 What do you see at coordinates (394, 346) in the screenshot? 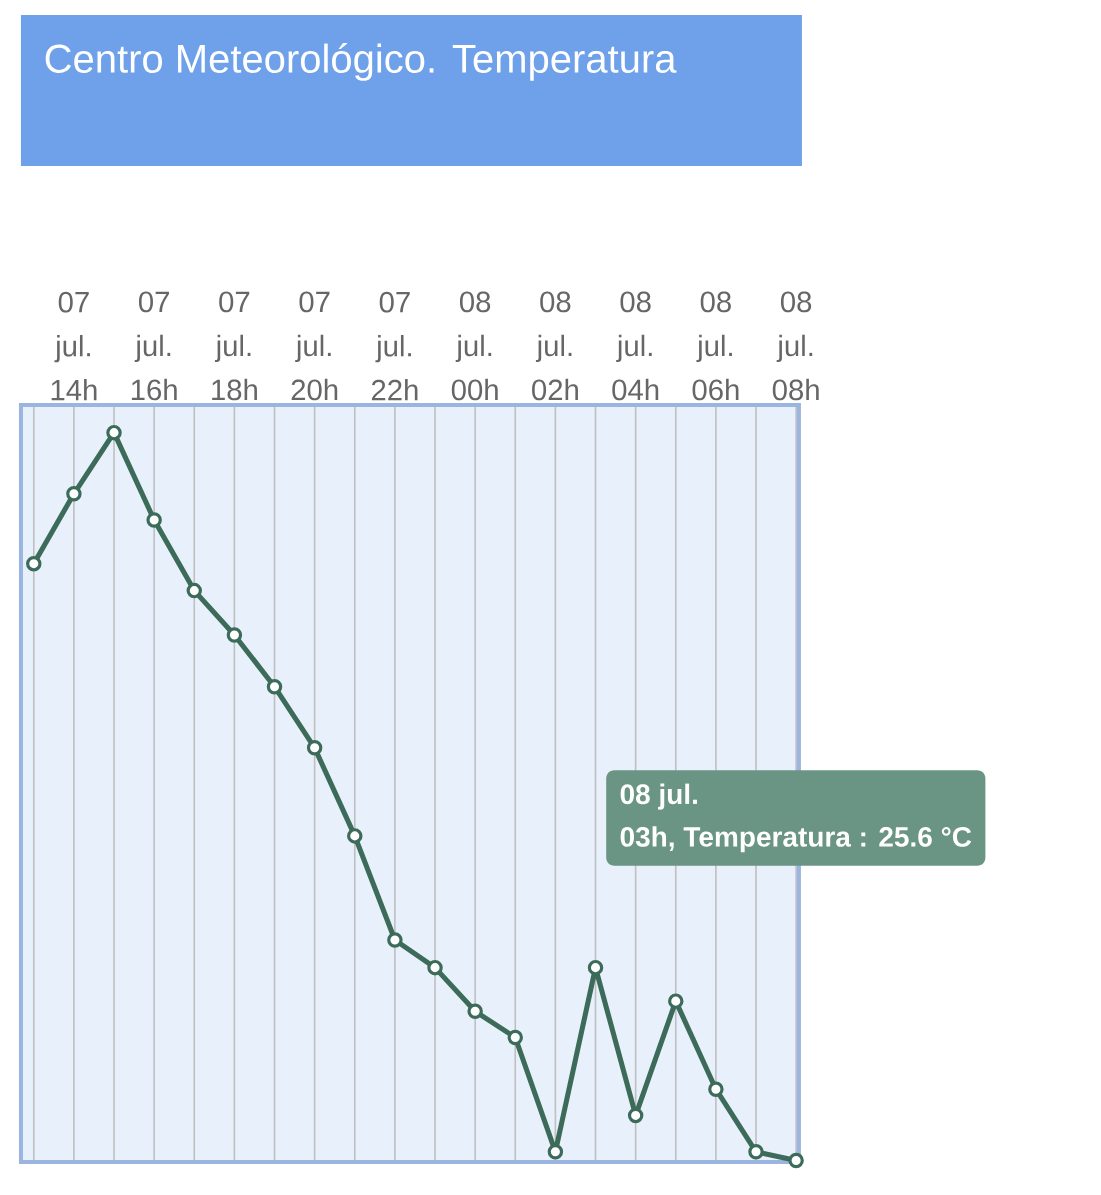
I see `x-tick-label: 07 jul. 22h` at bounding box center [394, 346].